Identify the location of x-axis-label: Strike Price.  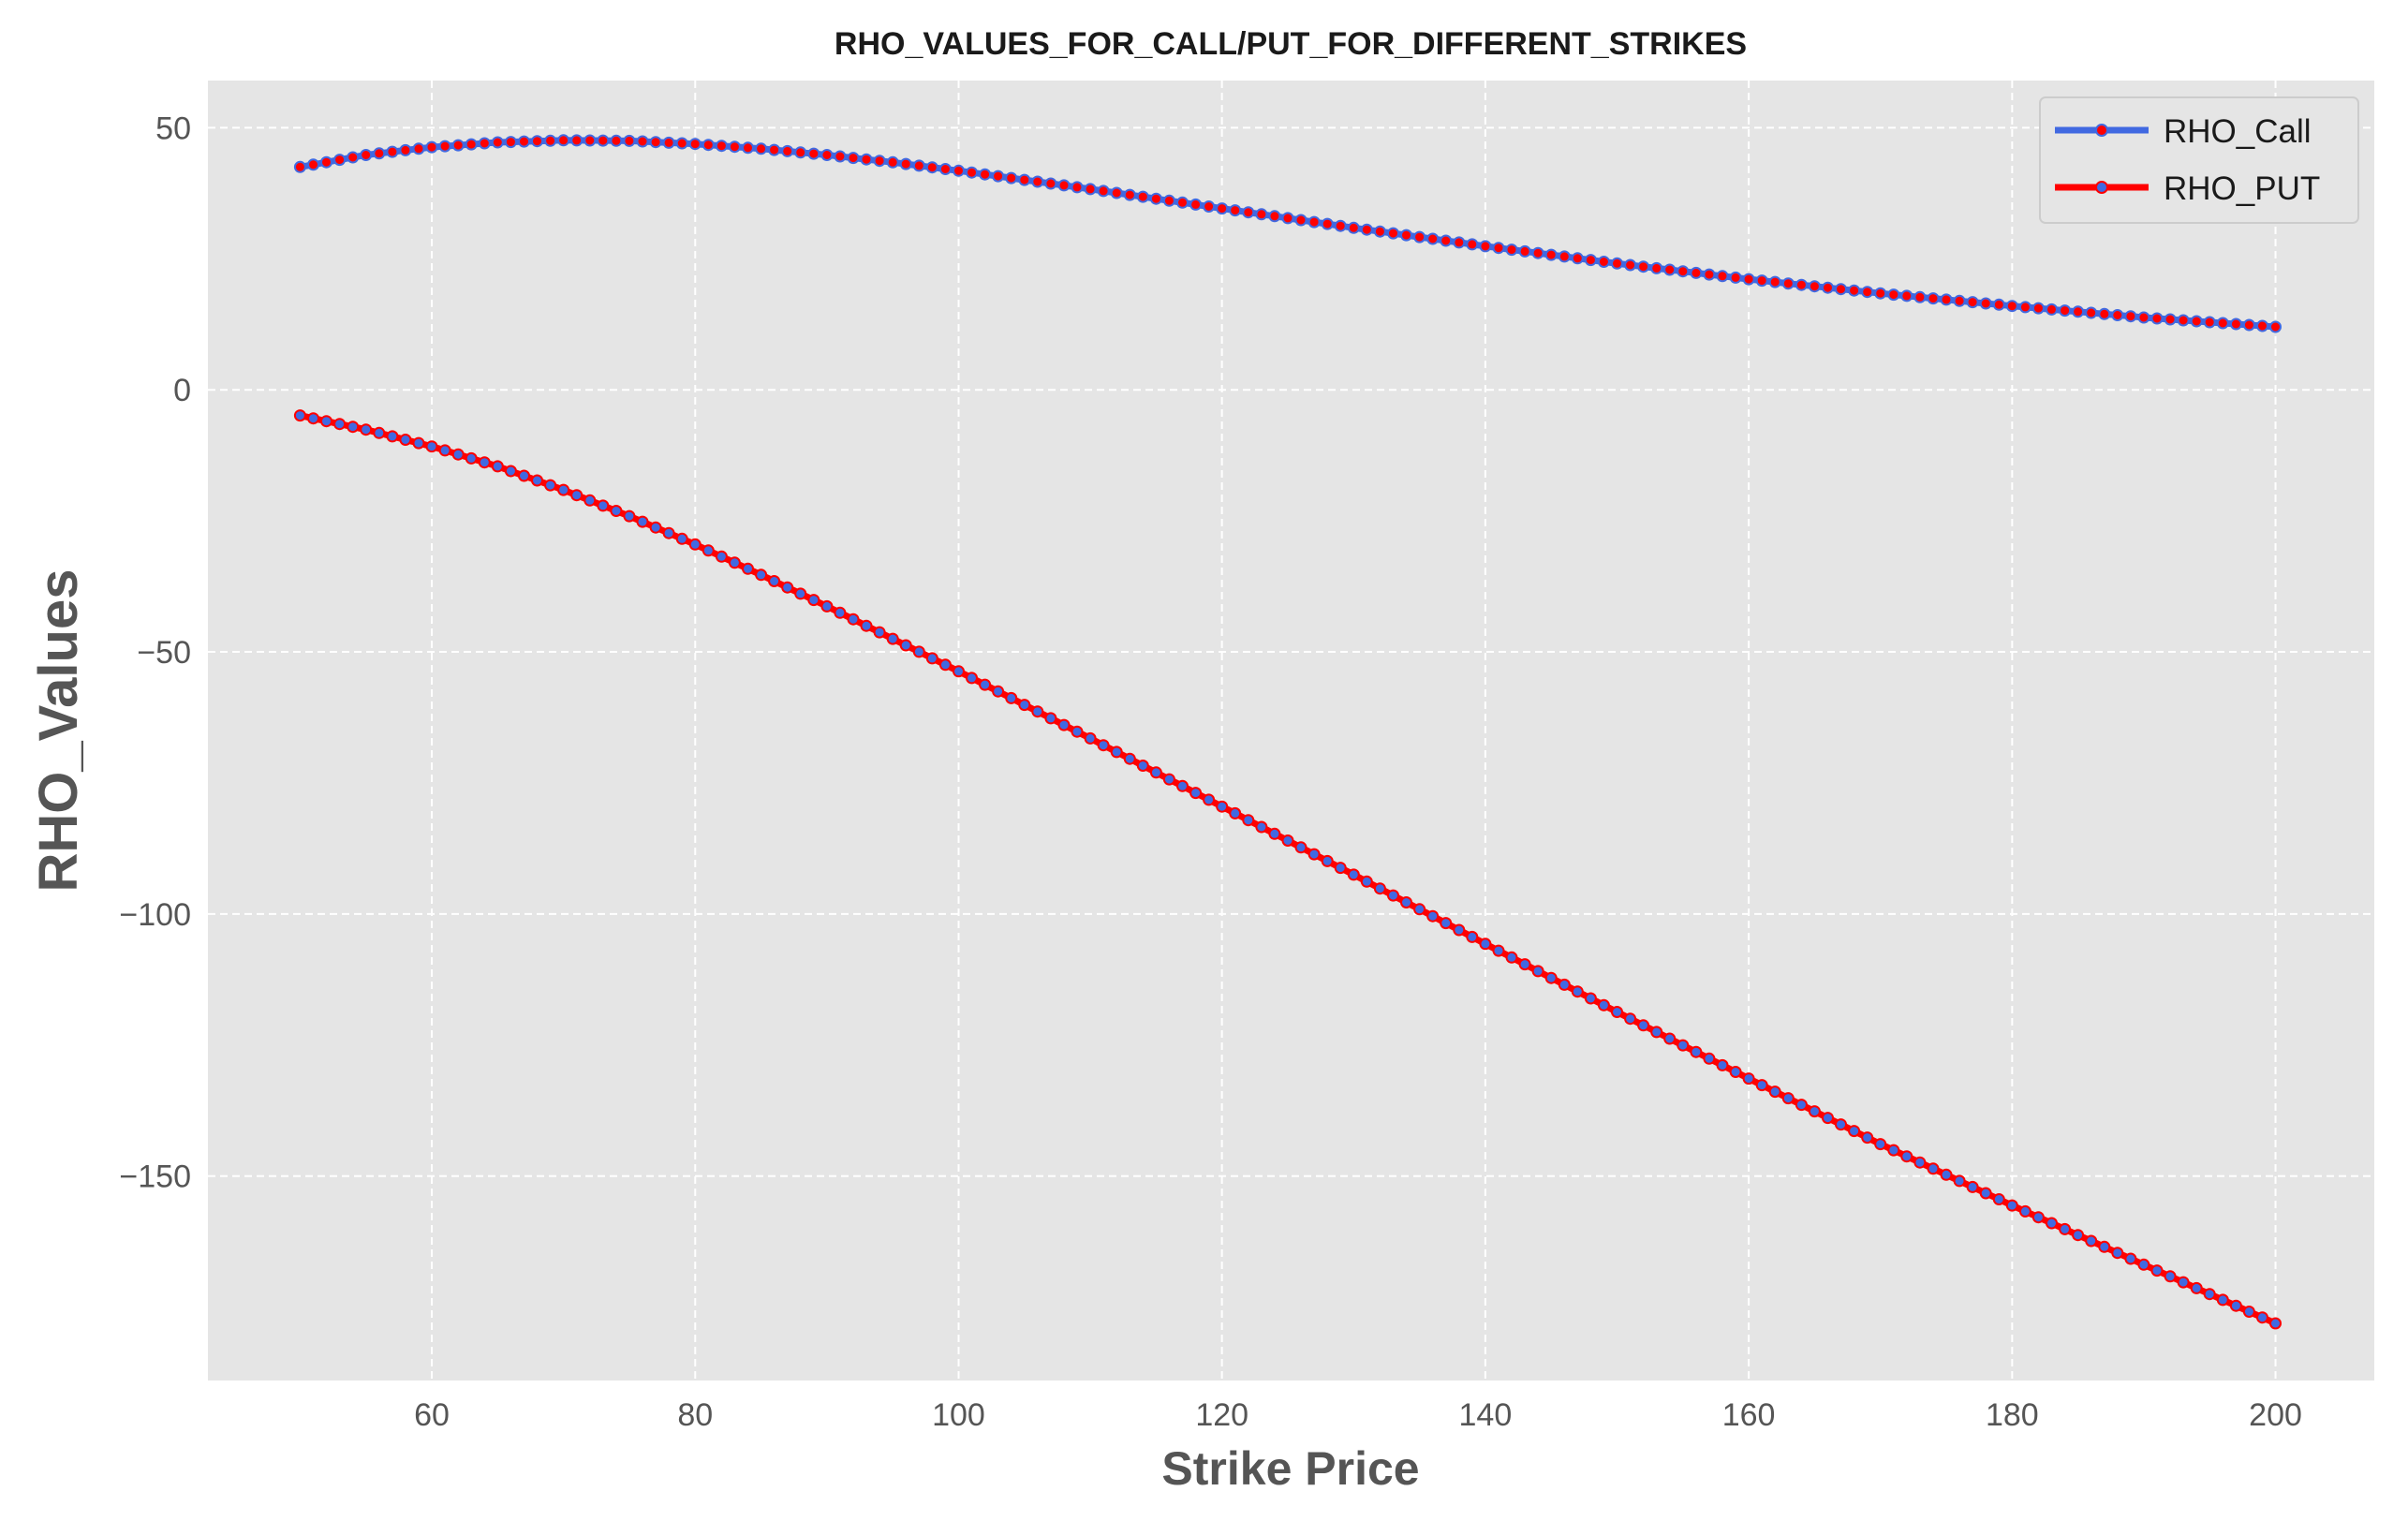
(1290, 1468).